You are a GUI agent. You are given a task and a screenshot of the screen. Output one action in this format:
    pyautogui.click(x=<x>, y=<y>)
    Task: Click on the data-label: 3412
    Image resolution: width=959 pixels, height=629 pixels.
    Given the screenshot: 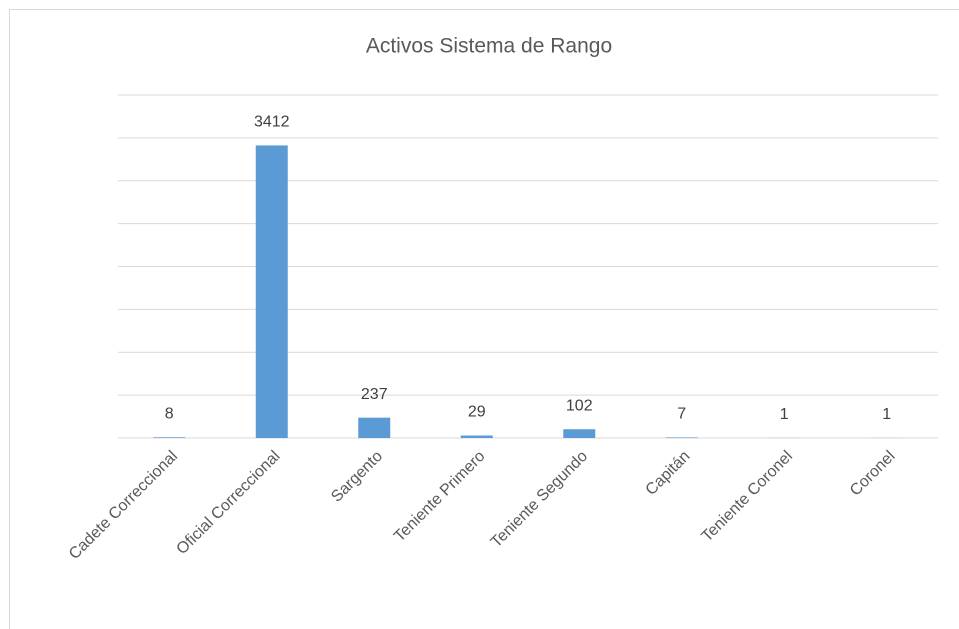 What is the action you would take?
    pyautogui.click(x=272, y=122)
    